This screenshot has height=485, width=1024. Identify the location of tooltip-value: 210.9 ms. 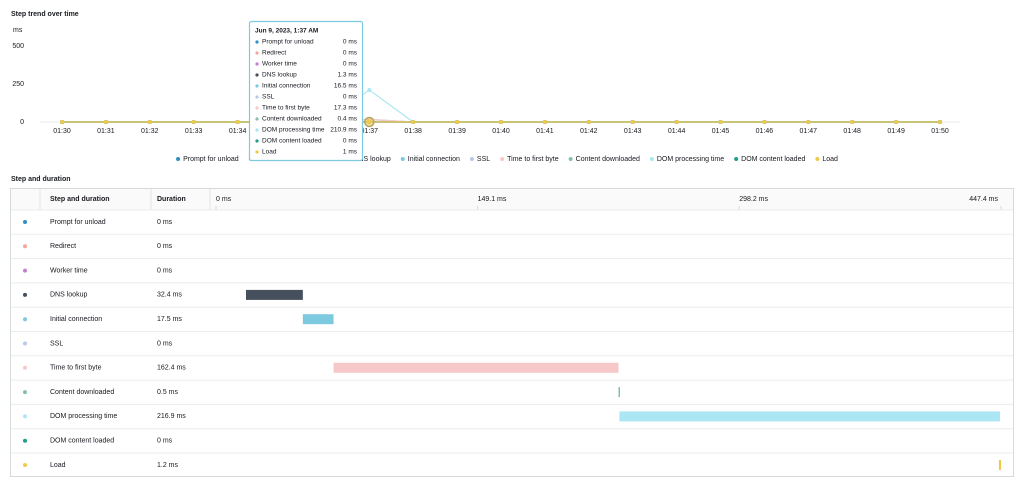
(343, 130).